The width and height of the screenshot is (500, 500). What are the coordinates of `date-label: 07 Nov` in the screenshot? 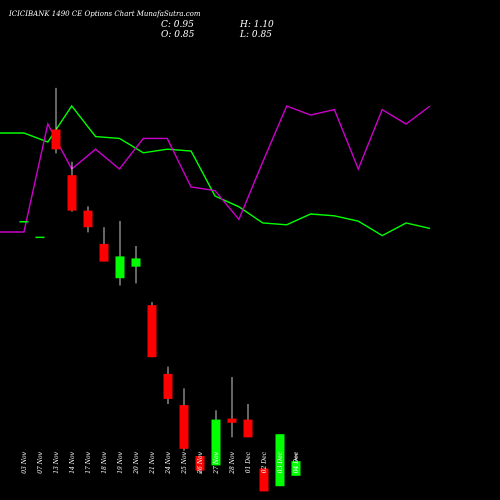 It's located at (40, 462).